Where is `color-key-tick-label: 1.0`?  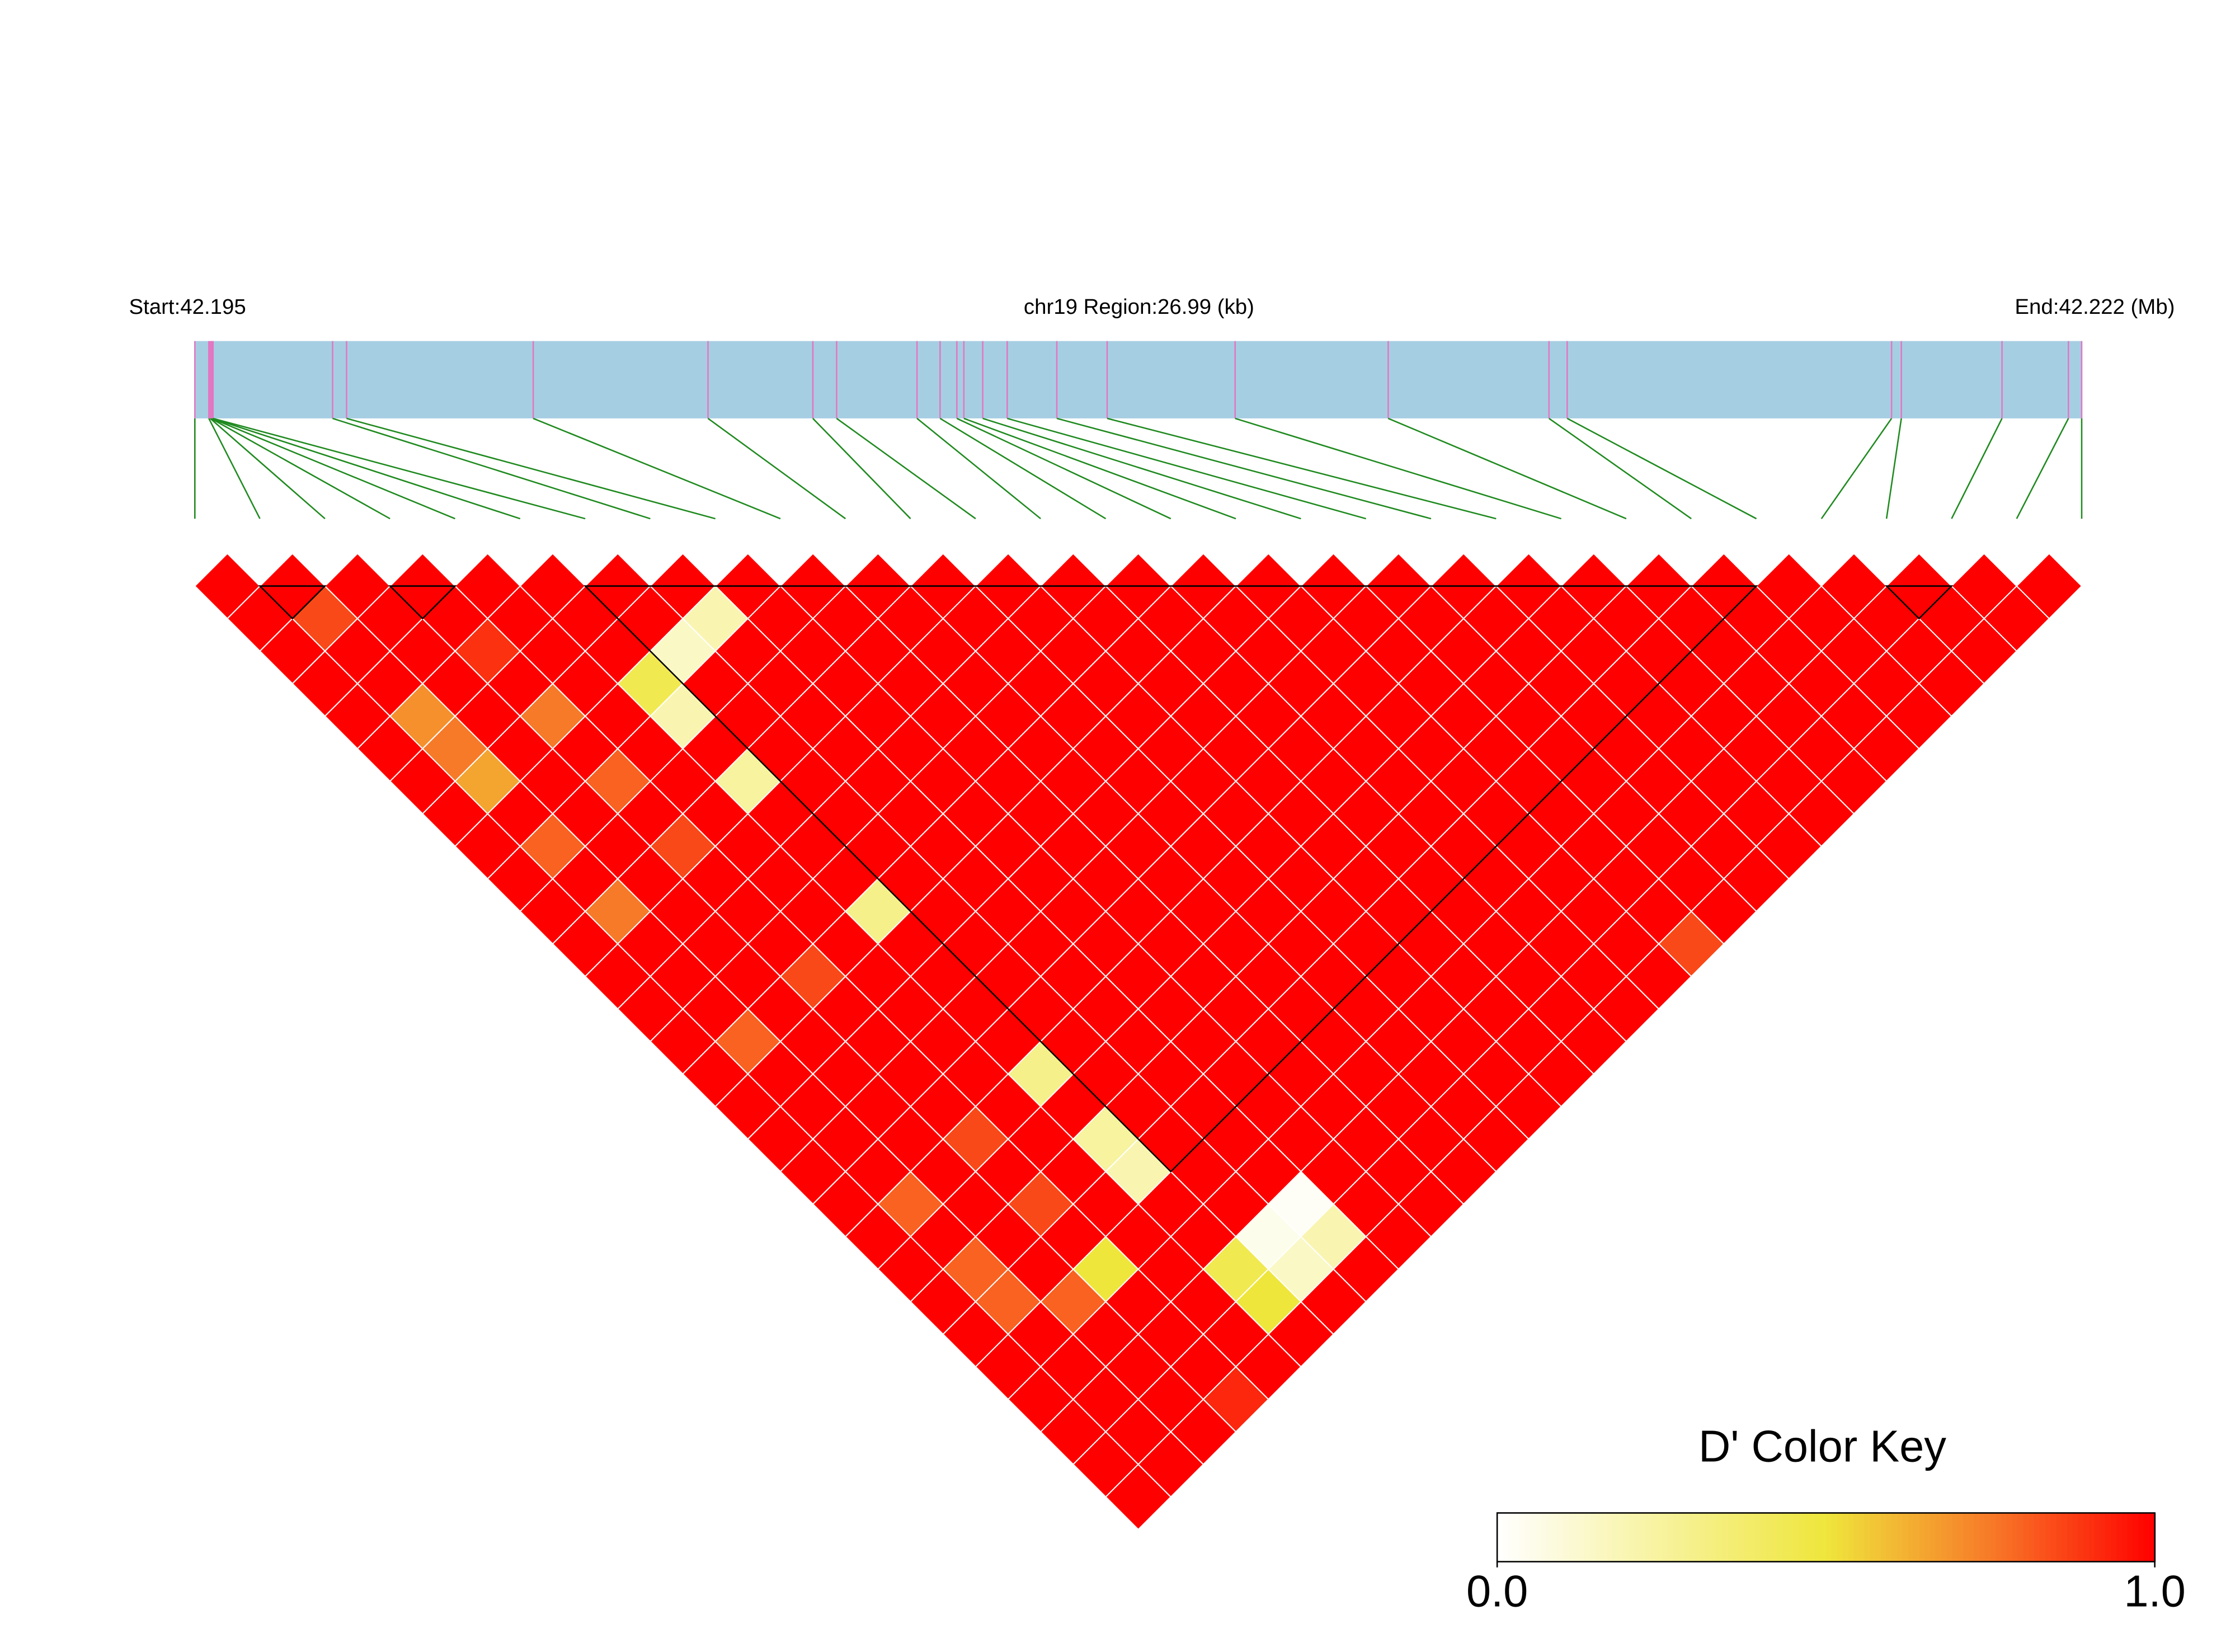
color-key-tick-label: 1.0 is located at coordinates (2154, 1591).